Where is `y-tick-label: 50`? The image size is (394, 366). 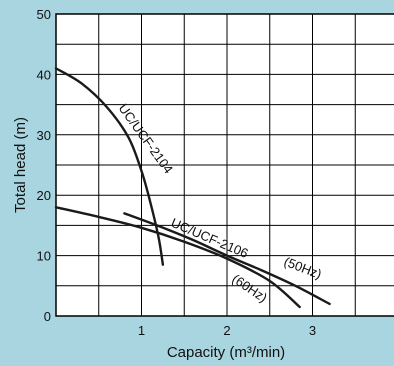 y-tick-label: 50 is located at coordinates (44, 14).